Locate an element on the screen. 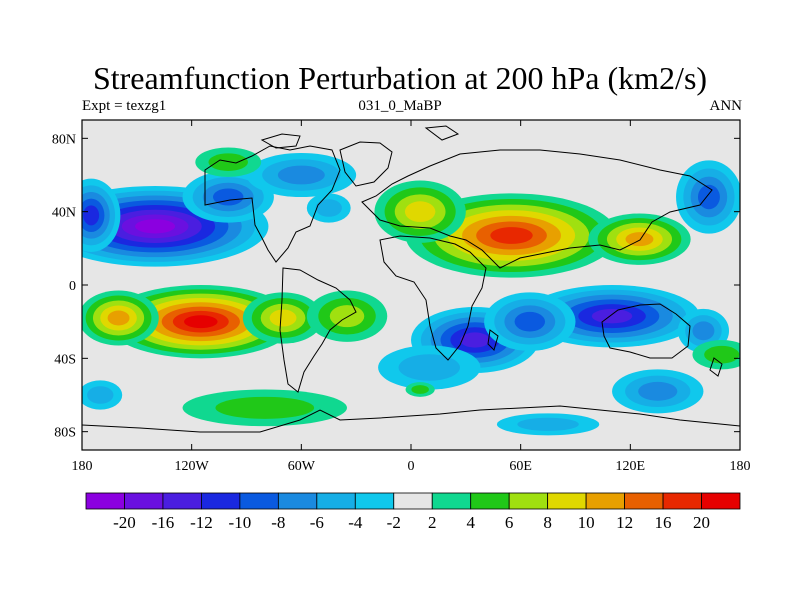  anomaly-pos-sh-pac-west is located at coordinates (120, 318).